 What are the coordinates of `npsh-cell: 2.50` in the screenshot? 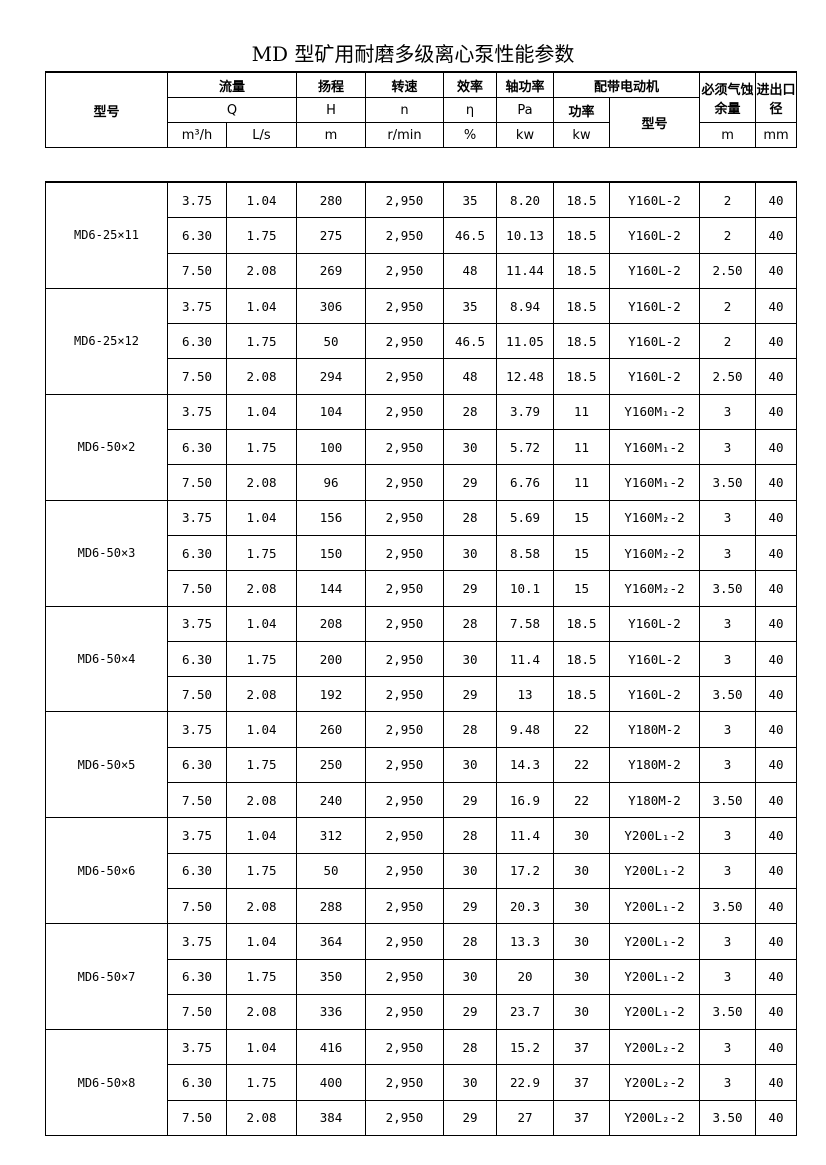 It's located at (727, 376).